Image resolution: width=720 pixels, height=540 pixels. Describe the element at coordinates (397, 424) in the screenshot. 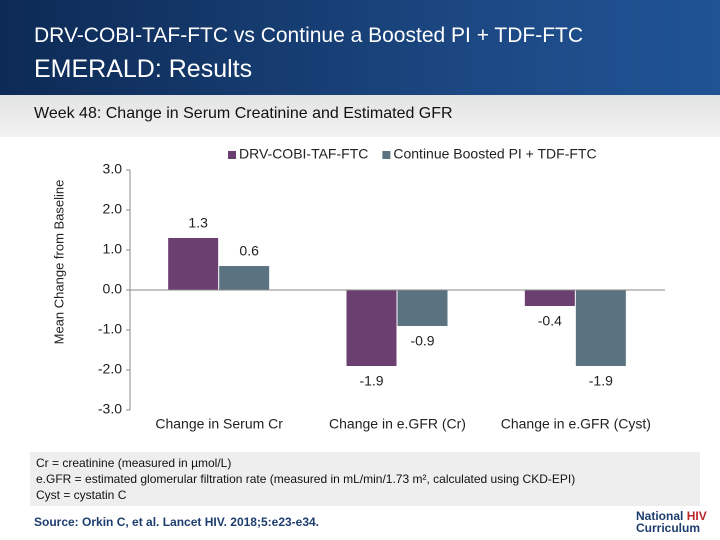

I see `x-tick-label: Change in e.GFR (Cr)` at that location.